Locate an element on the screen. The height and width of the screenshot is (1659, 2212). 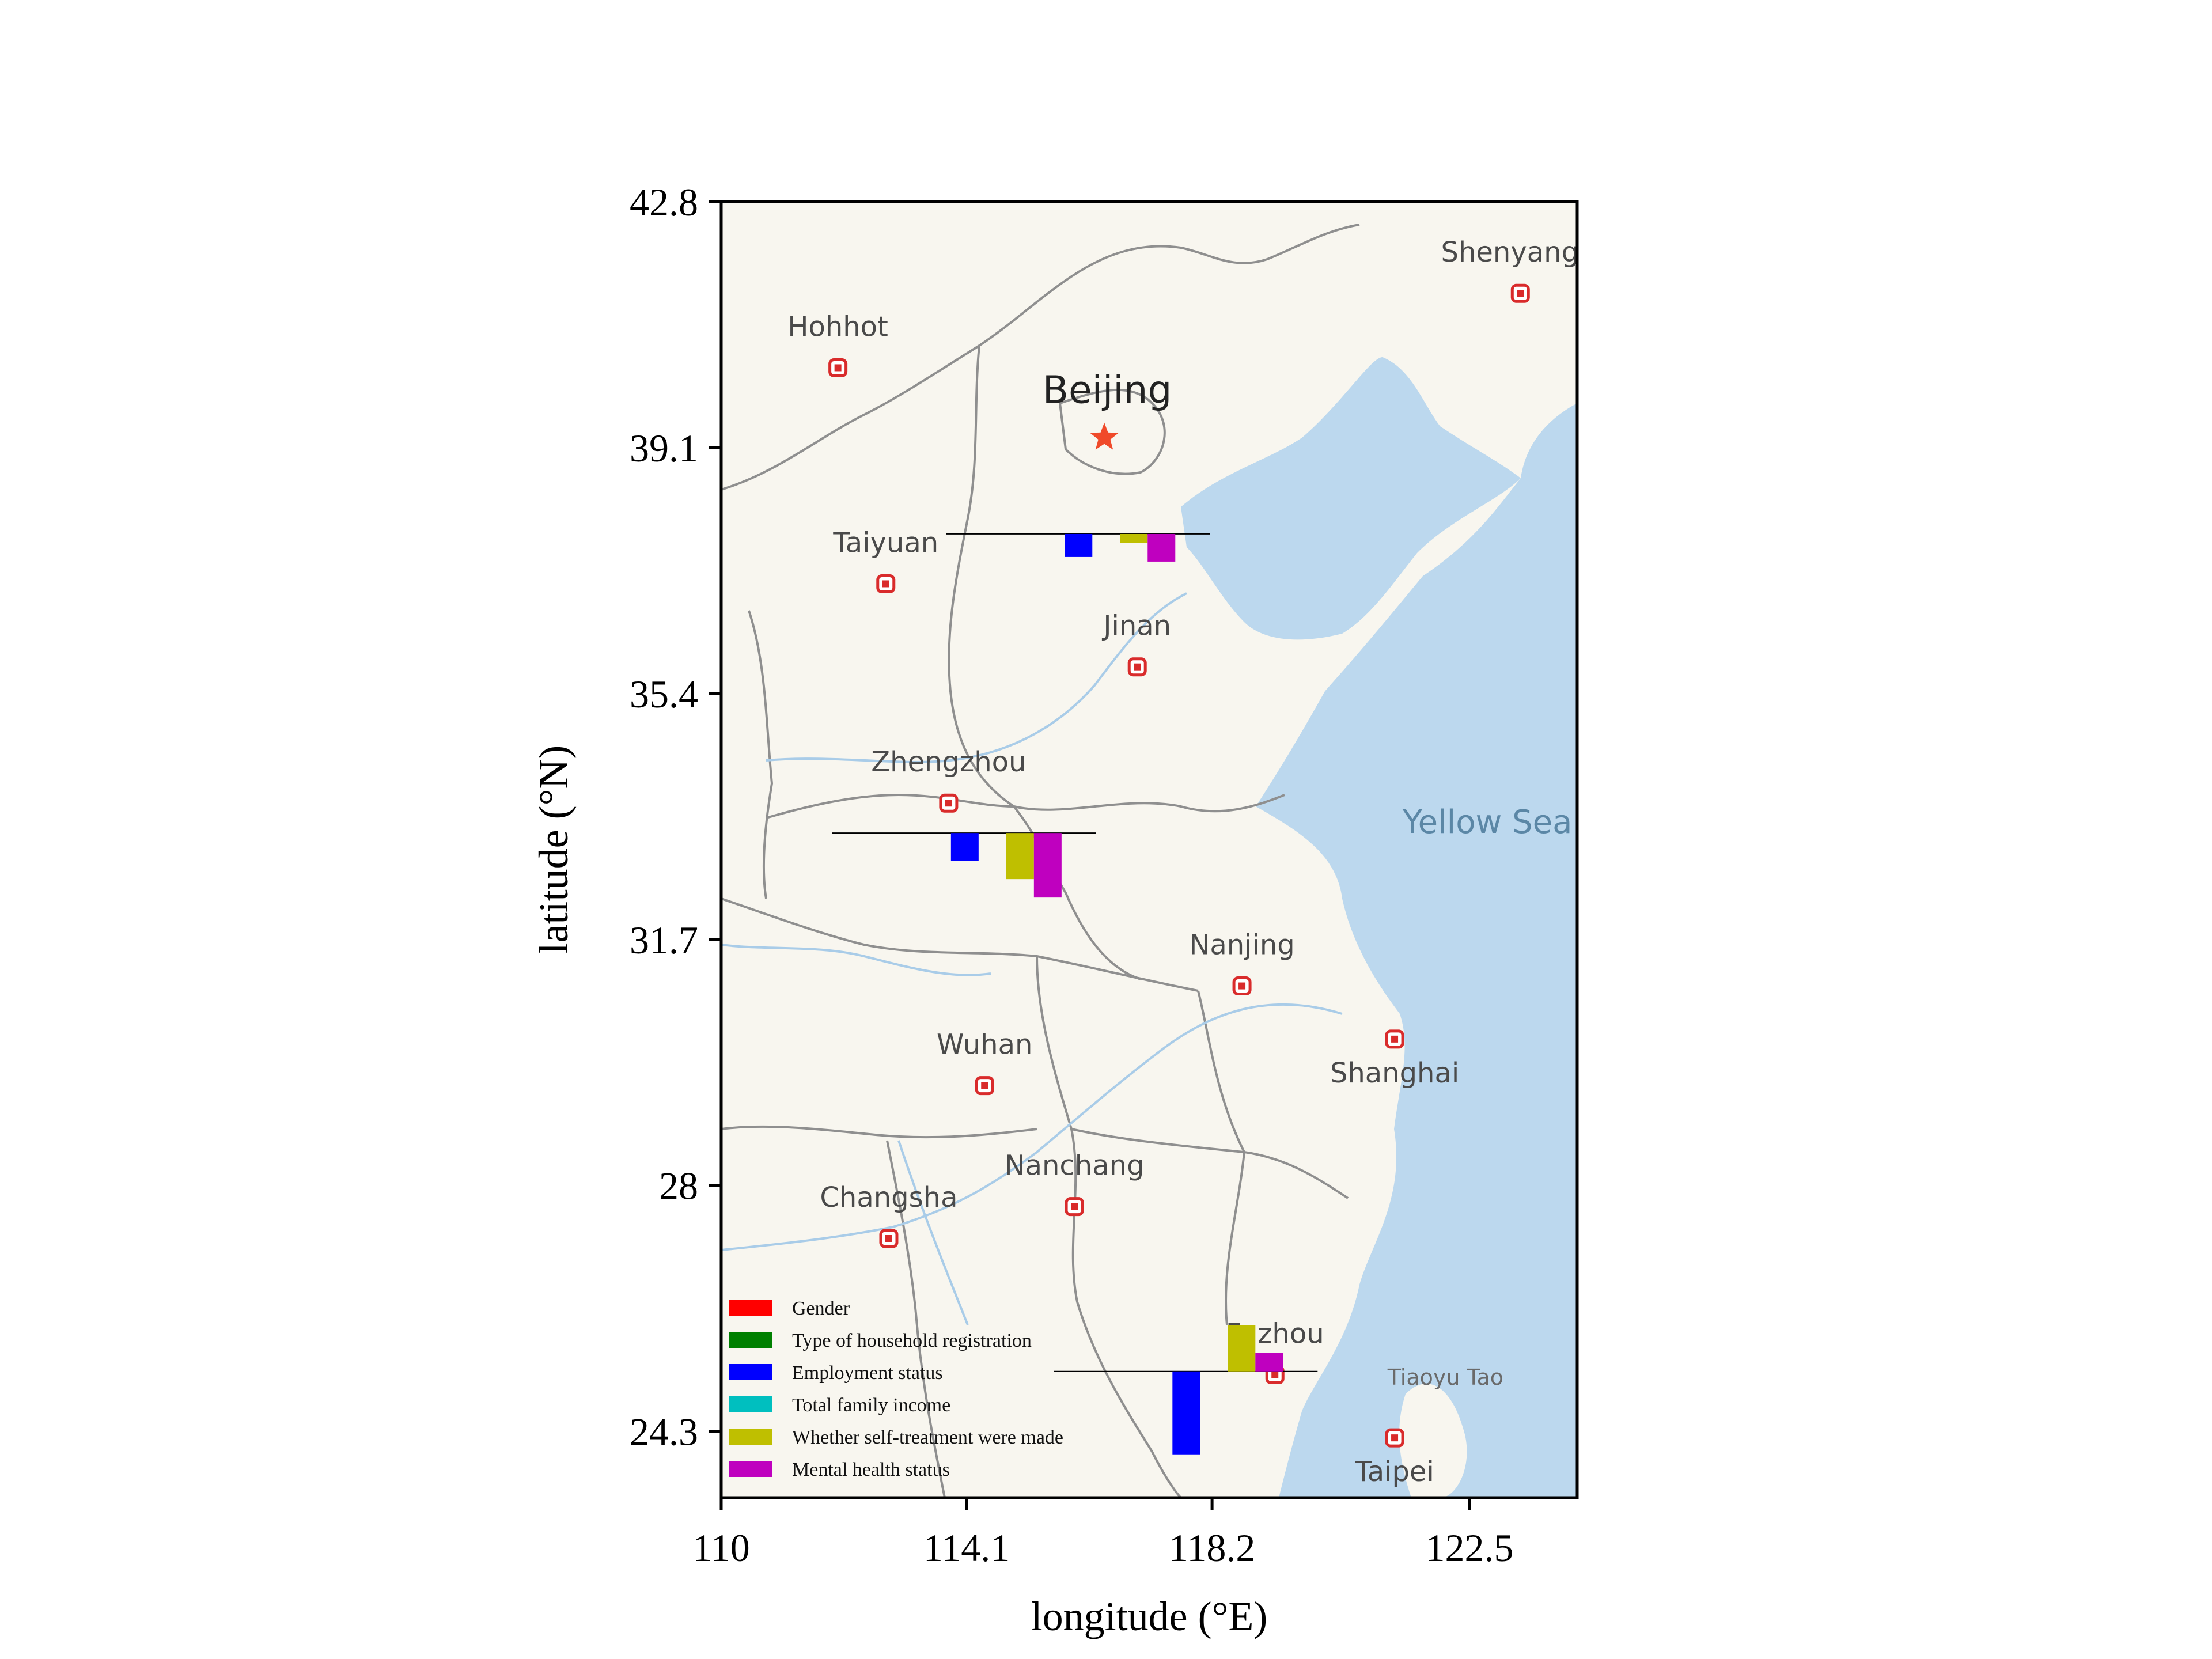
legend-label: Mental health status is located at coordinates (871, 1469).